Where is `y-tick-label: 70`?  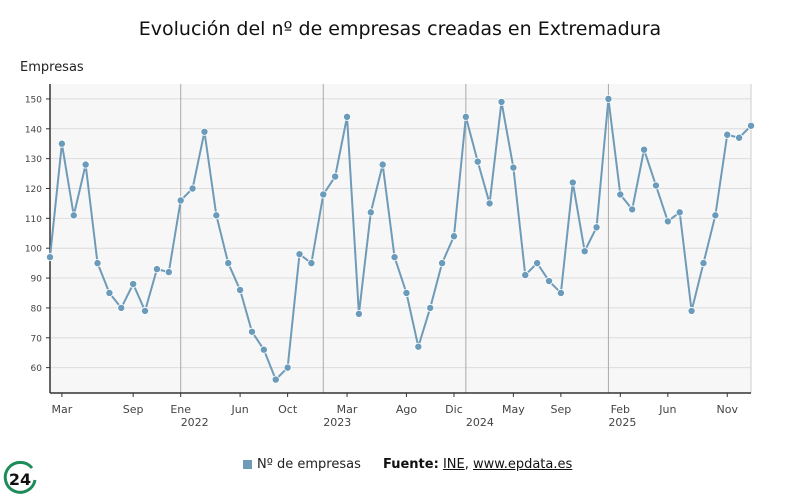
y-tick-label: 70 is located at coordinates (37, 339).